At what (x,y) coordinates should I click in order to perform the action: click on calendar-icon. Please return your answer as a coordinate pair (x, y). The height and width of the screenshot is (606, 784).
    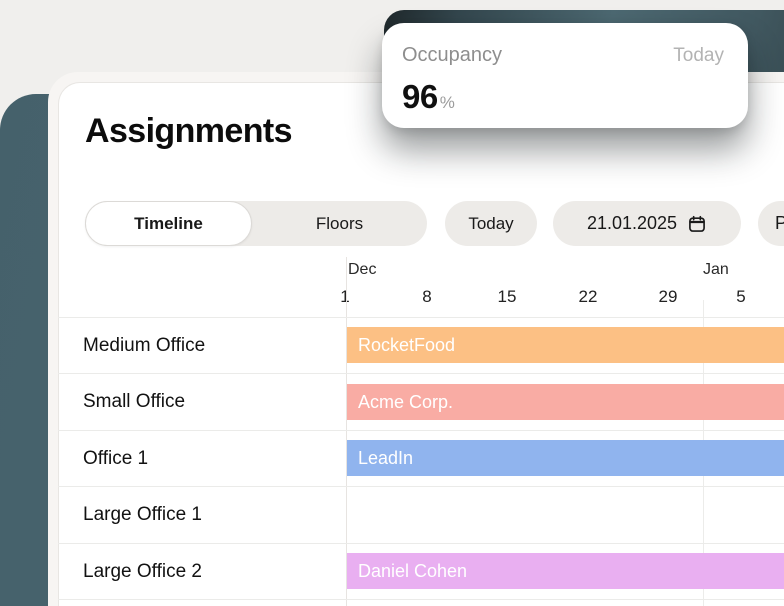
    Looking at the image, I should click on (697, 224).